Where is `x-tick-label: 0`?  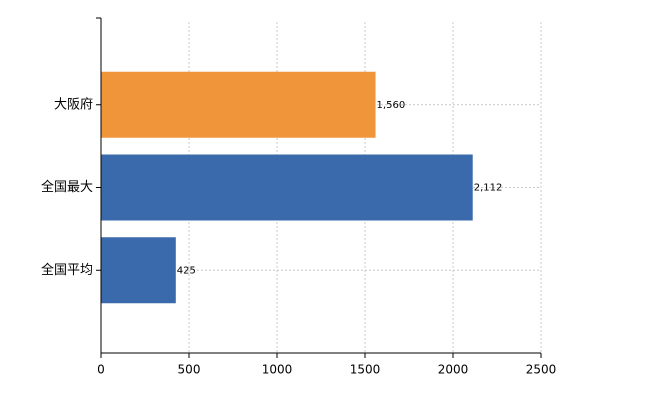 x-tick-label: 0 is located at coordinates (101, 370).